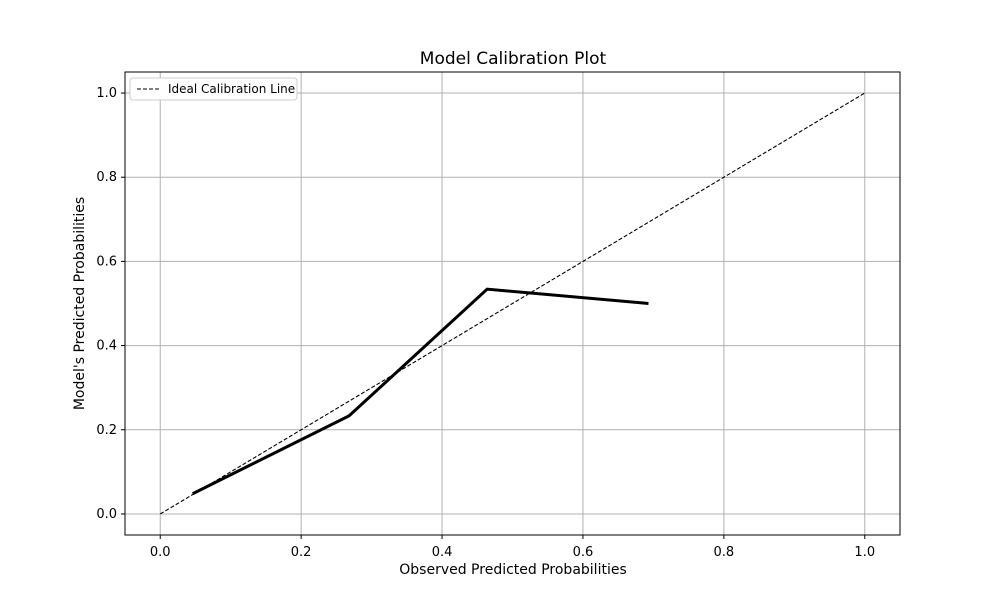 The height and width of the screenshot is (600, 1000). Describe the element at coordinates (110, 304) in the screenshot. I see `y-axis-ticks: 0.0 0.2 0.4 0.6 0.8 1.0` at that location.